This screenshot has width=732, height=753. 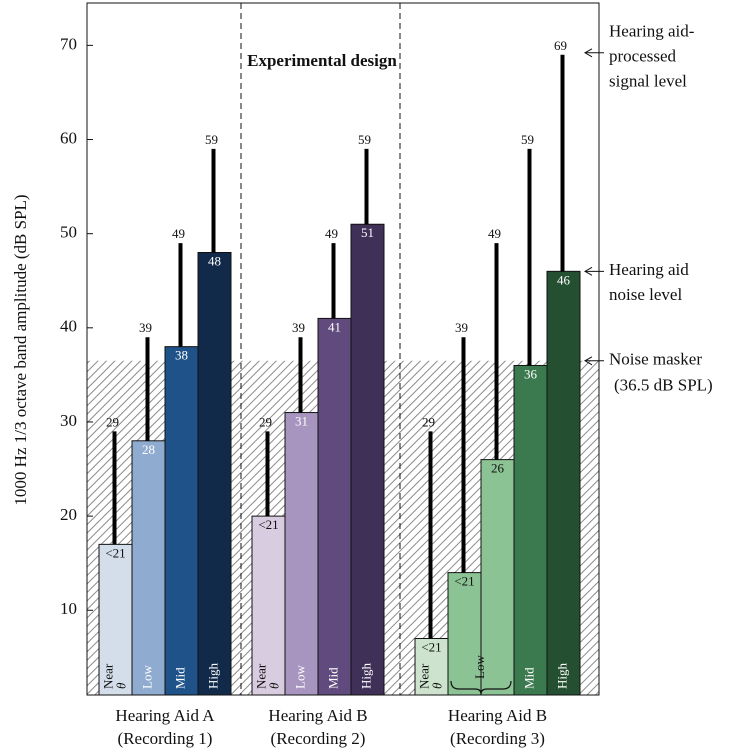 I want to click on noise-label: 28, so click(x=148, y=449).